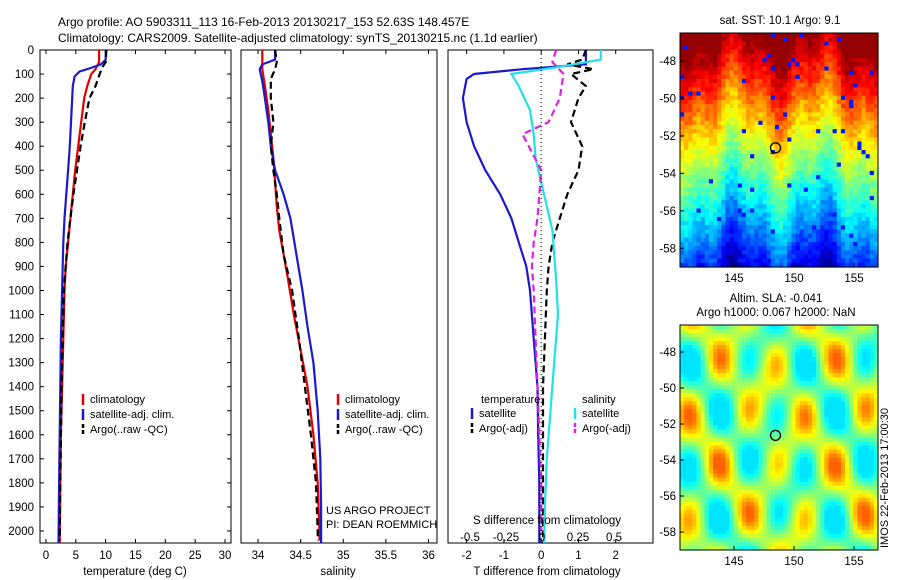 The width and height of the screenshot is (900, 580). What do you see at coordinates (775, 313) in the screenshot?
I see `sla-map-title-line2: Argo h1000: 0.067 h2000: NaN` at bounding box center [775, 313].